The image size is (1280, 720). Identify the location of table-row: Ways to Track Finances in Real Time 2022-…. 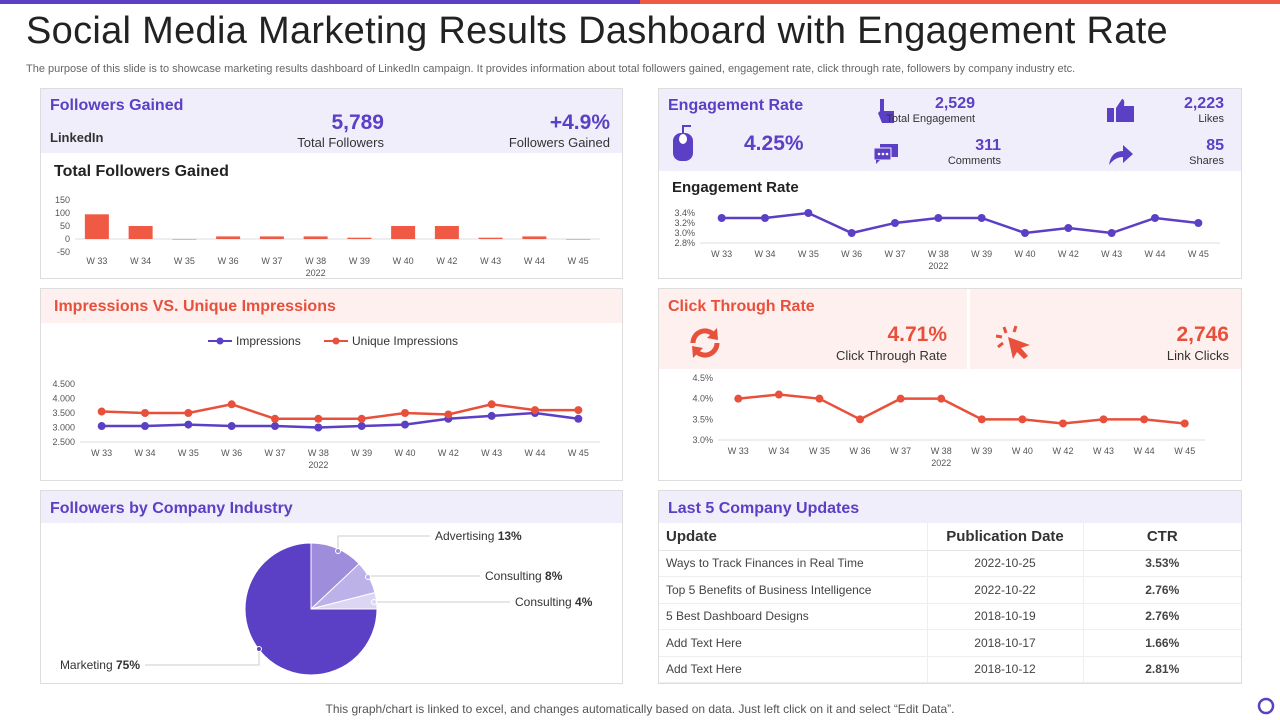
(950, 563).